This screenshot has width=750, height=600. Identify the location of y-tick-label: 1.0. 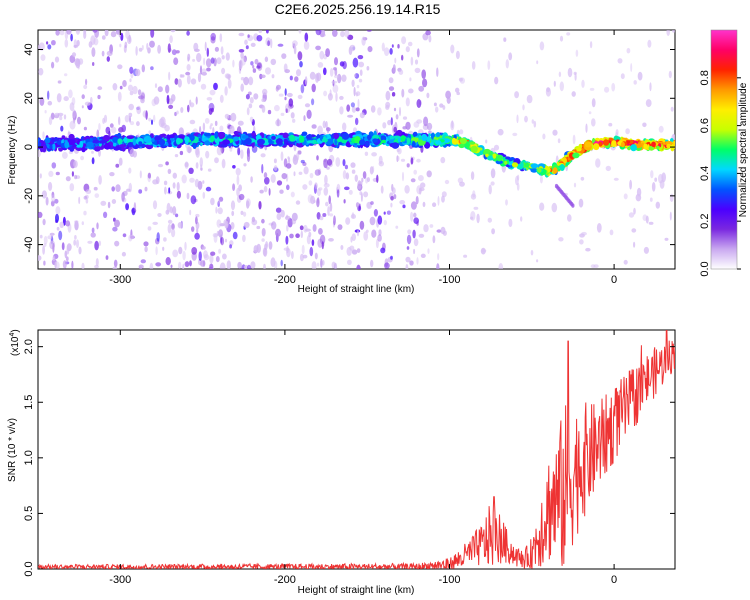
(29, 457).